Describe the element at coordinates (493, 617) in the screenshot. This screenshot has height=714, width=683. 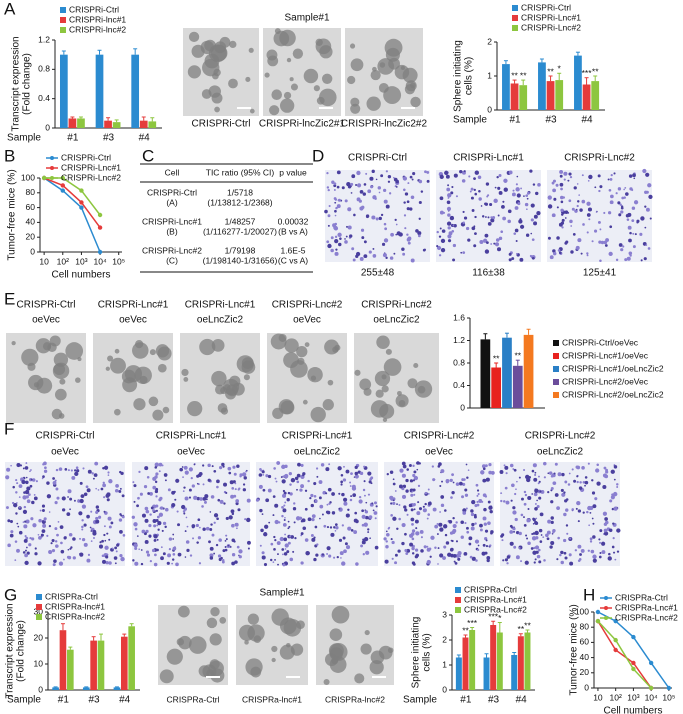
I see `significance: ***` at that location.